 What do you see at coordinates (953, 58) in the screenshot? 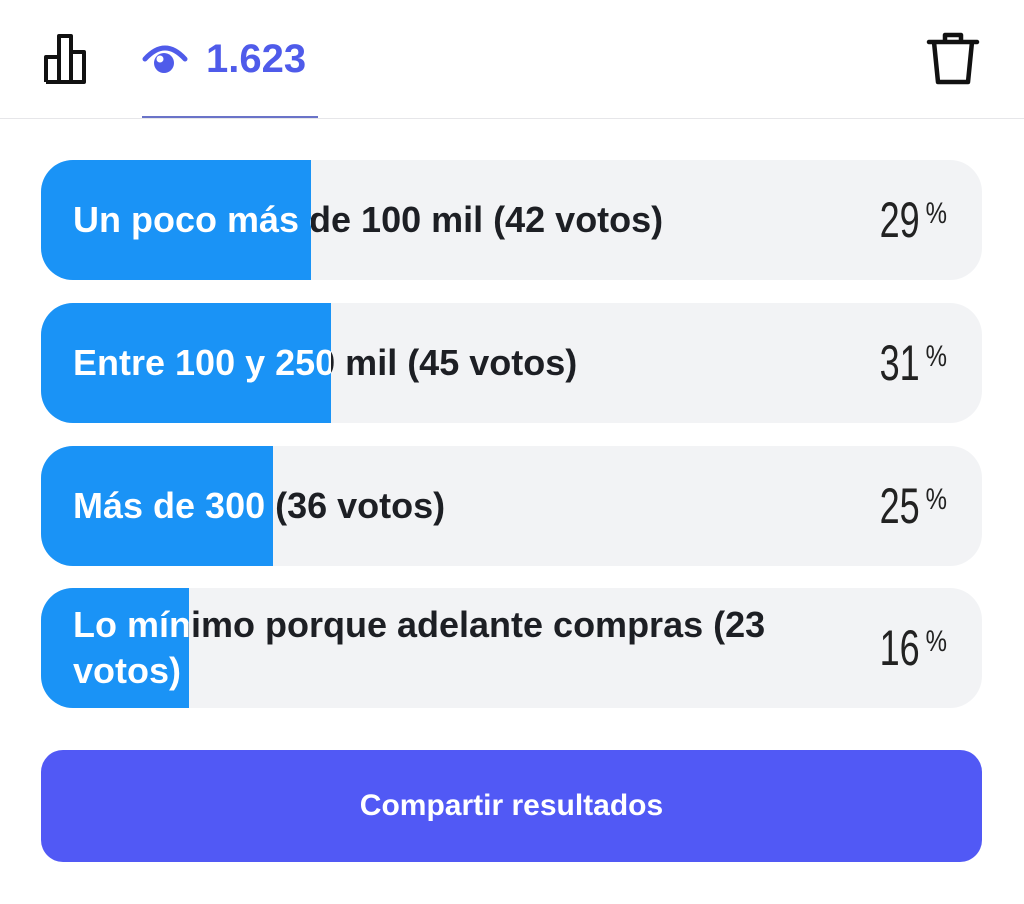
I see `trash-icon` at bounding box center [953, 58].